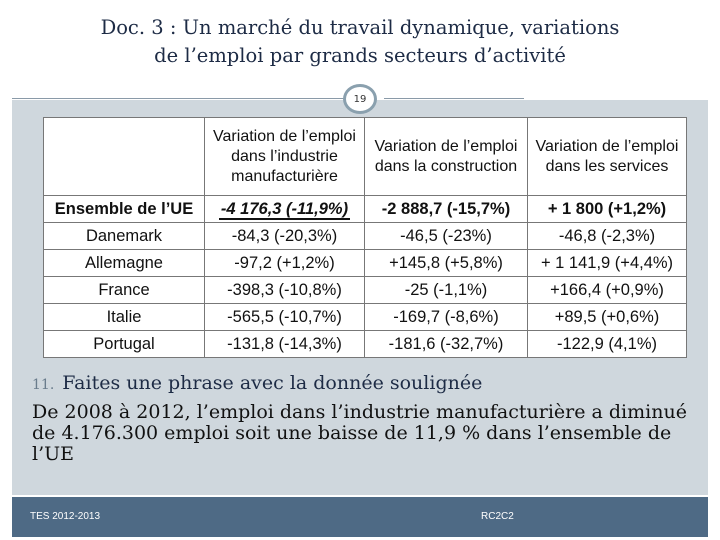  I want to click on table-header-services: Variation de l’emploi dans les services, so click(607, 156).